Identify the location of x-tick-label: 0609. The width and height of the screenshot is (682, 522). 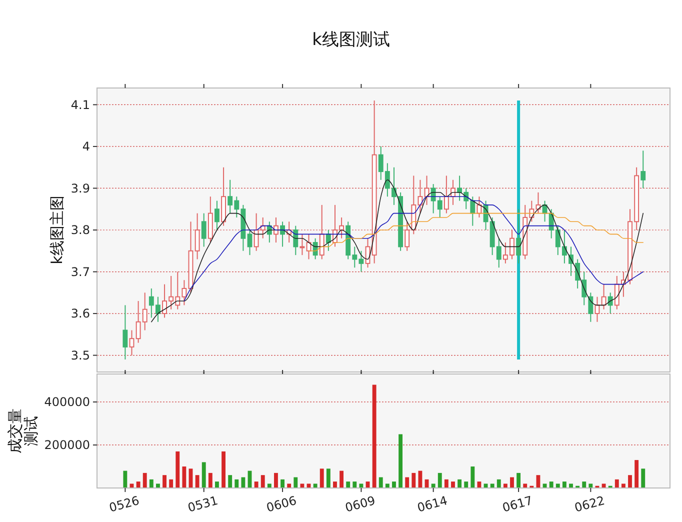
(360, 504).